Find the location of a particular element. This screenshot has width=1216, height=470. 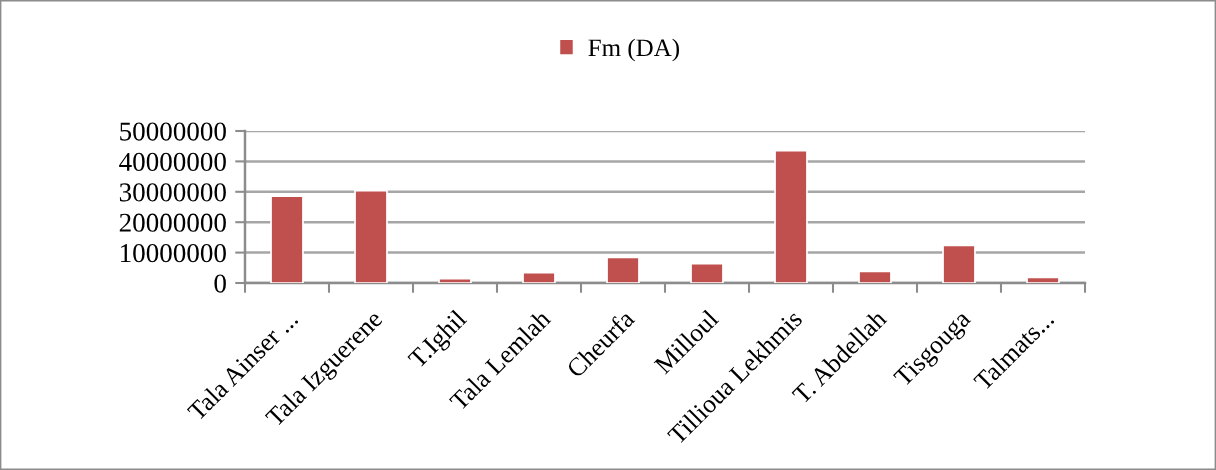

y-tick-label: 20000000 is located at coordinates (172, 222).